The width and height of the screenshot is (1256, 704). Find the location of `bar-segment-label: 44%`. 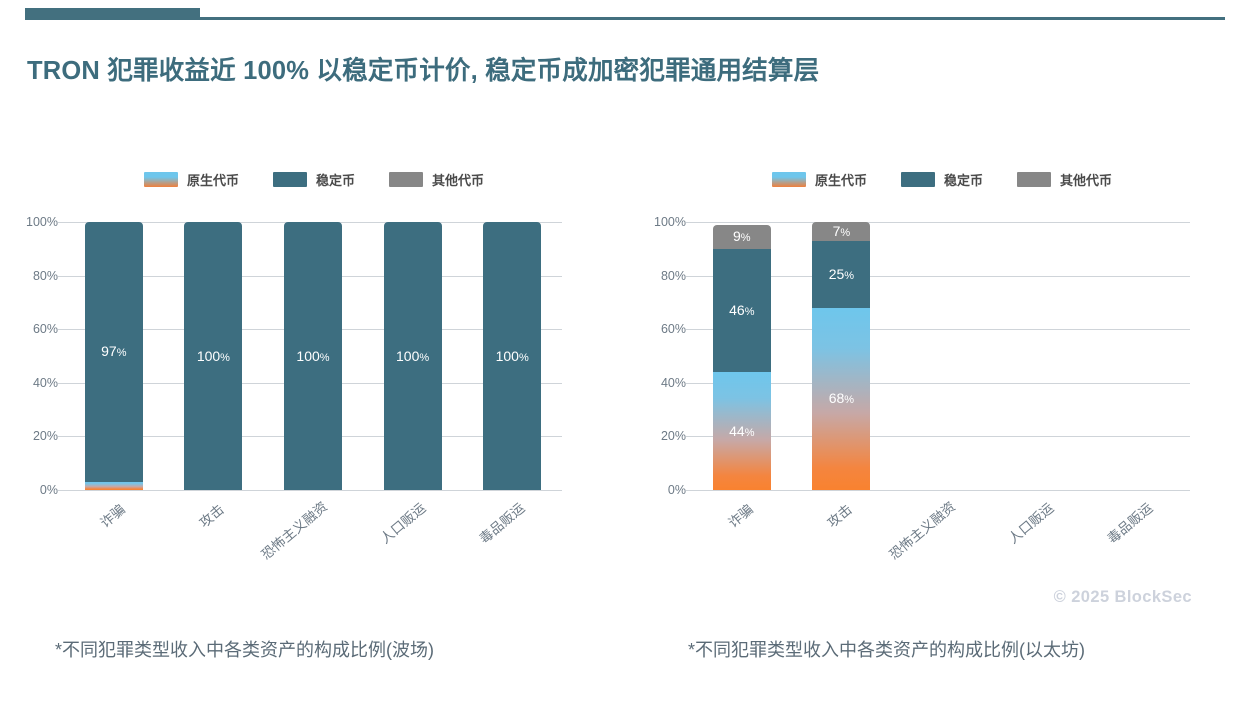

bar-segment-label: 44% is located at coordinates (742, 430).